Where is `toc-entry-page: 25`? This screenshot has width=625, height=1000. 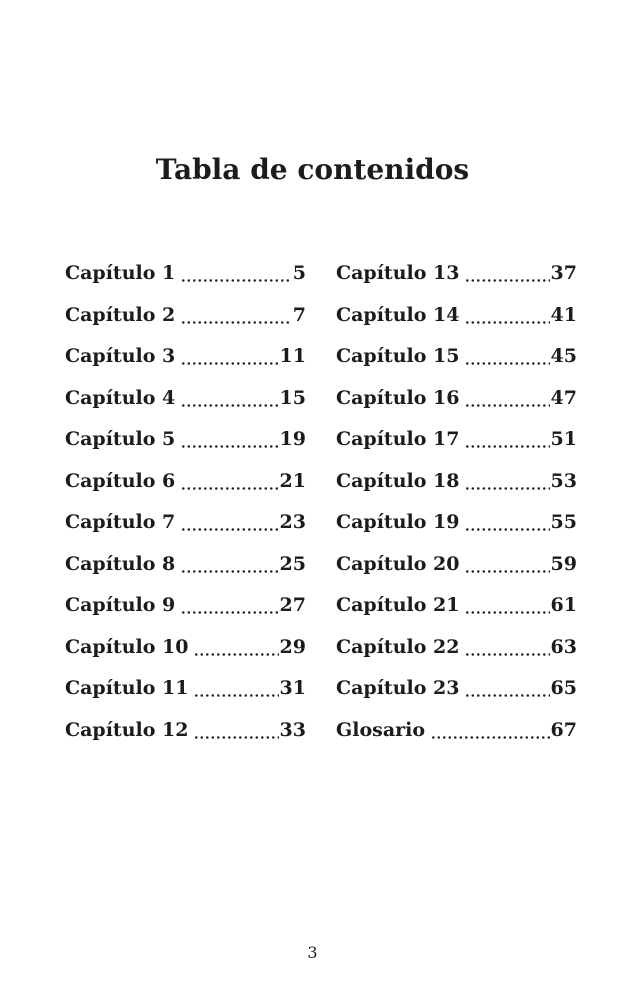
toc-entry-page: 25 is located at coordinates (292, 563).